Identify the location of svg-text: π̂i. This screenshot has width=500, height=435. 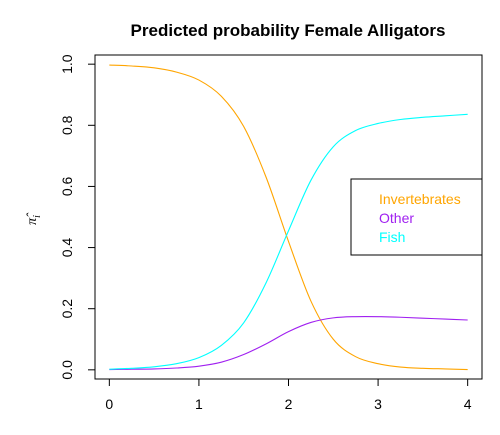
(34, 218).